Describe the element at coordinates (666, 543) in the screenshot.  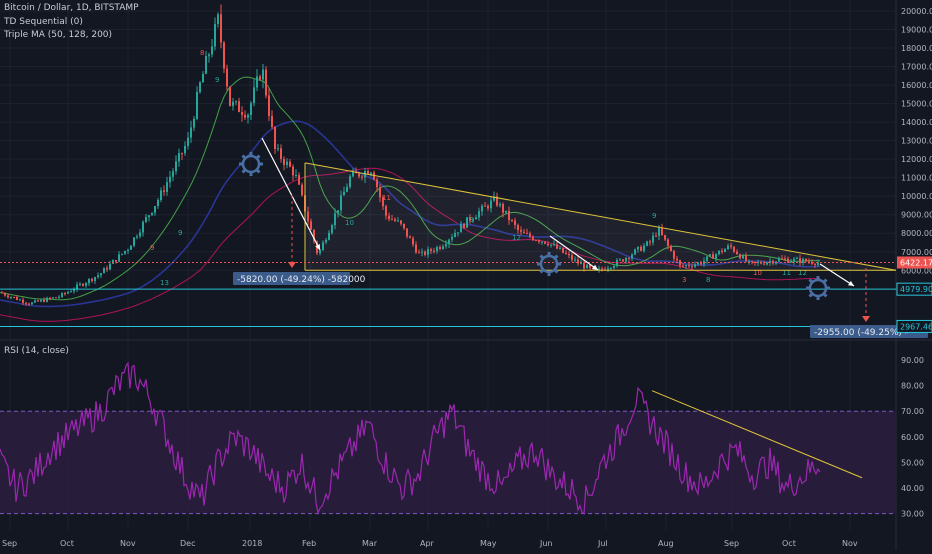
I see `time-tick-label: Aug` at that location.